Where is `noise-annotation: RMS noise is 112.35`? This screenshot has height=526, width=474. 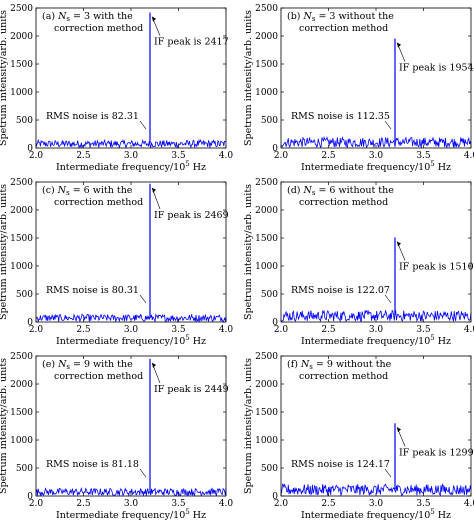 noise-annotation: RMS noise is 112.35 is located at coordinates (340, 116).